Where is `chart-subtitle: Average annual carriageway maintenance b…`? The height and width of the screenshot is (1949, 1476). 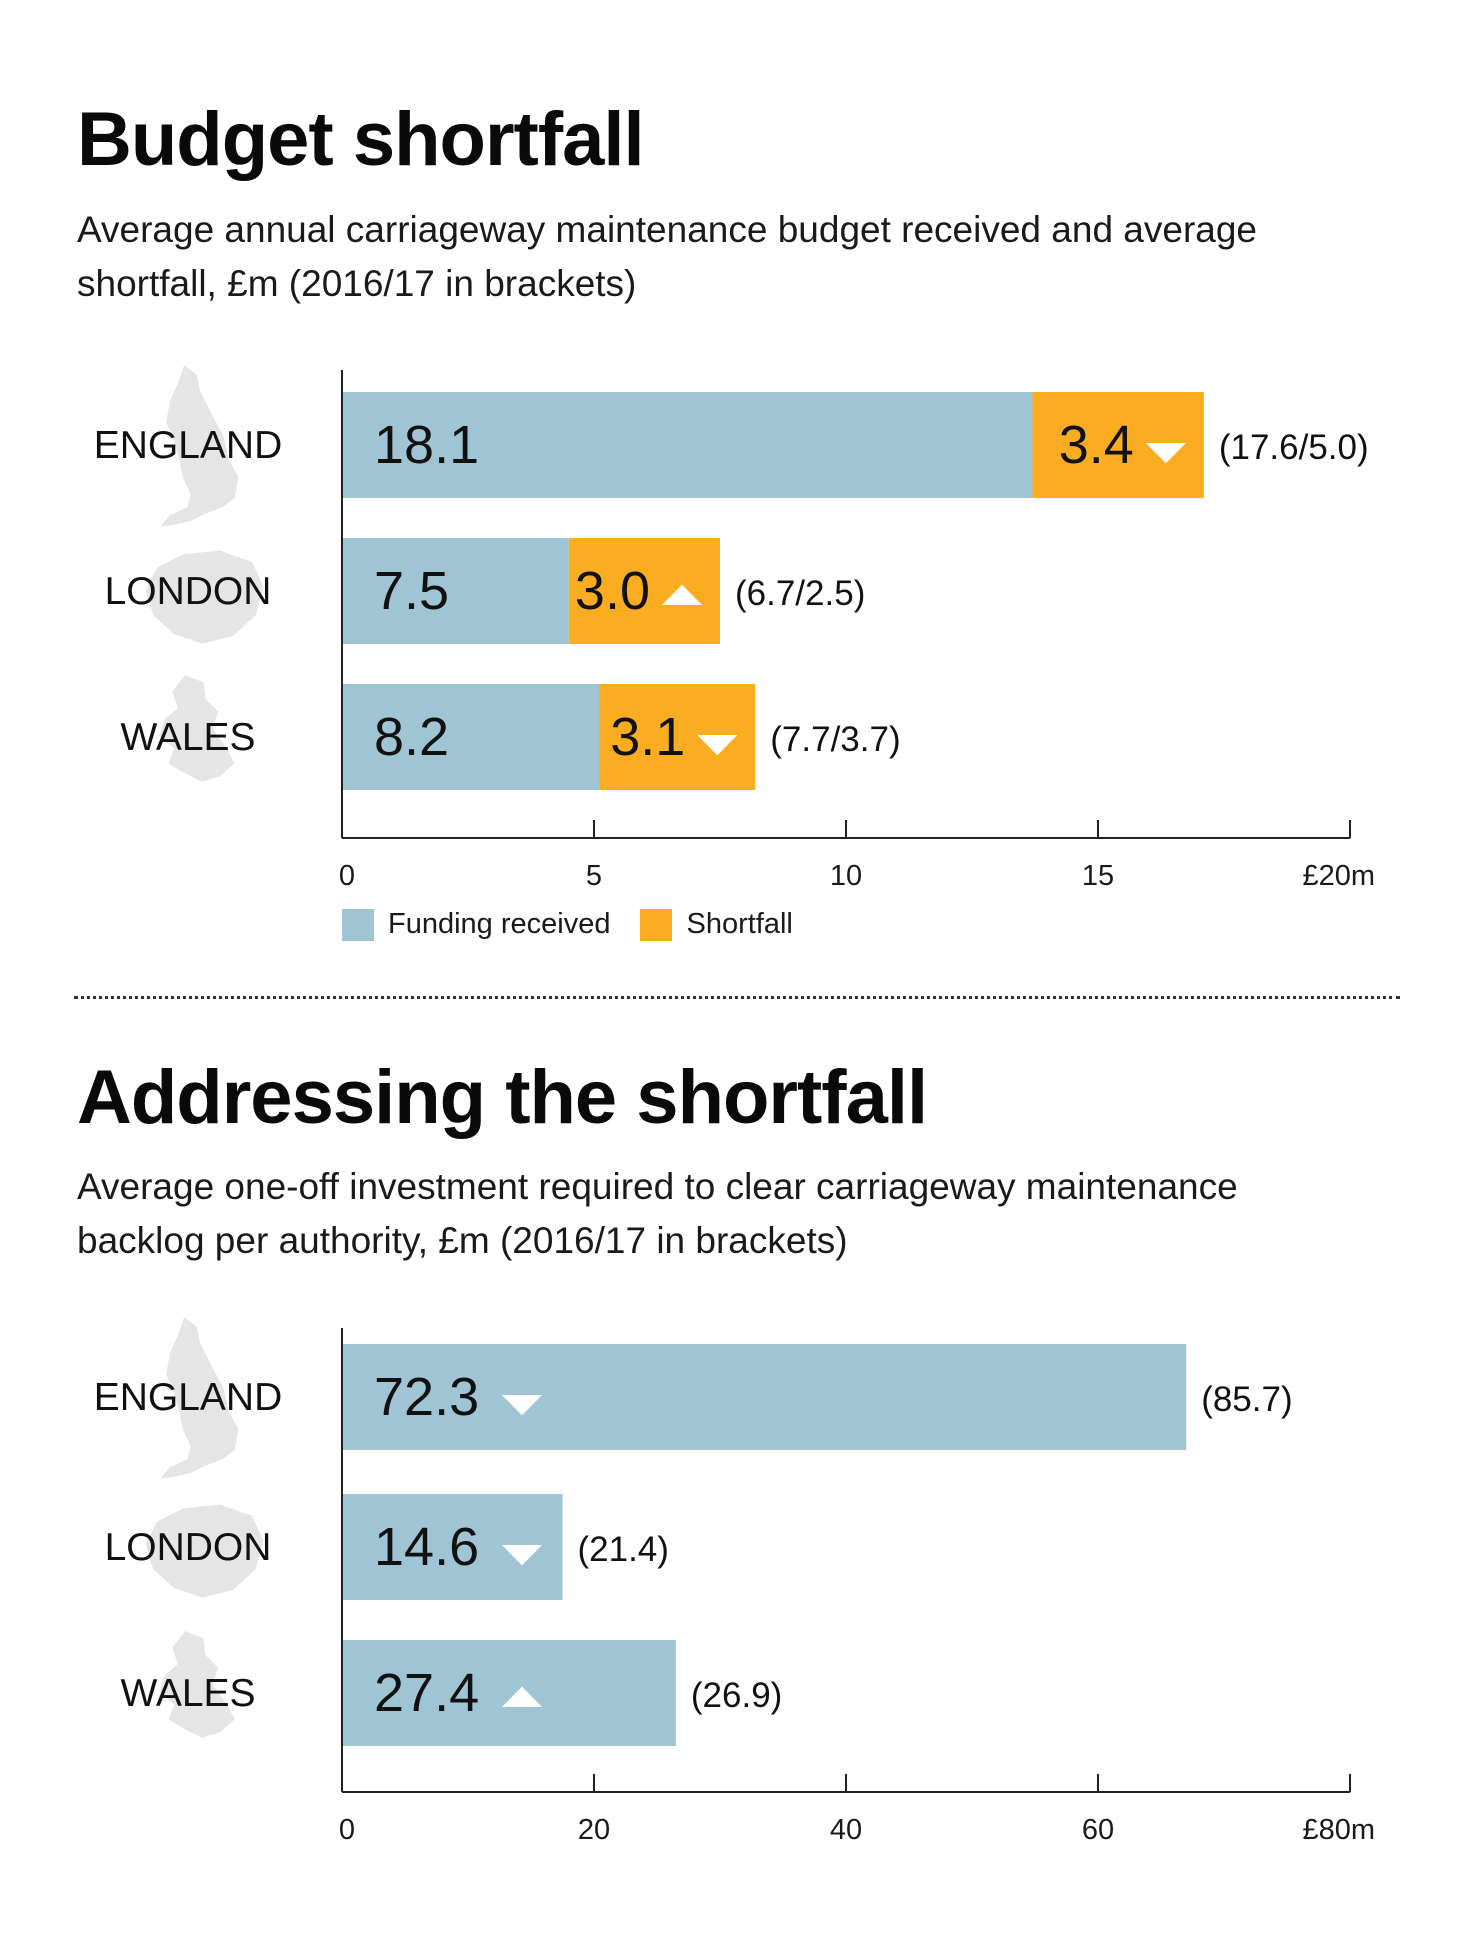
chart-subtitle: Average annual carriageway maintenance b… is located at coordinates (667, 256).